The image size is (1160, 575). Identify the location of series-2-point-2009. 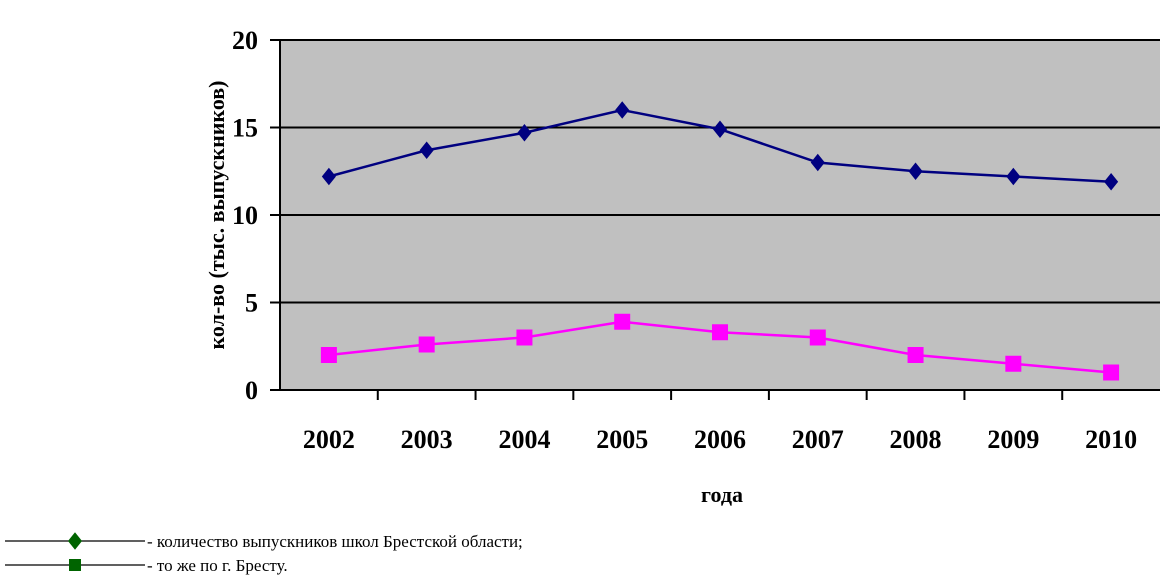
(1013, 363).